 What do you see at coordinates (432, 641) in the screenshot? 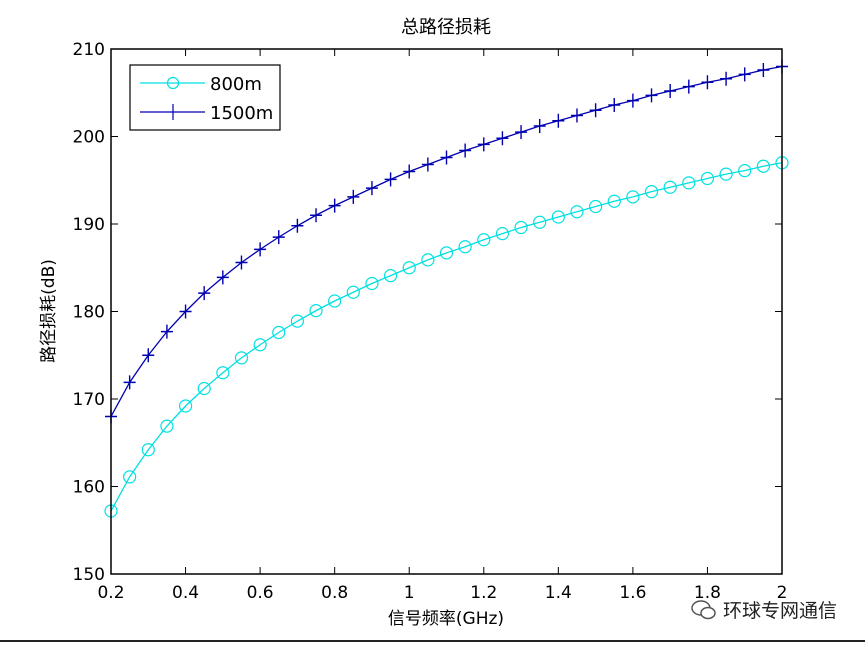
I see `bottom-divider` at bounding box center [432, 641].